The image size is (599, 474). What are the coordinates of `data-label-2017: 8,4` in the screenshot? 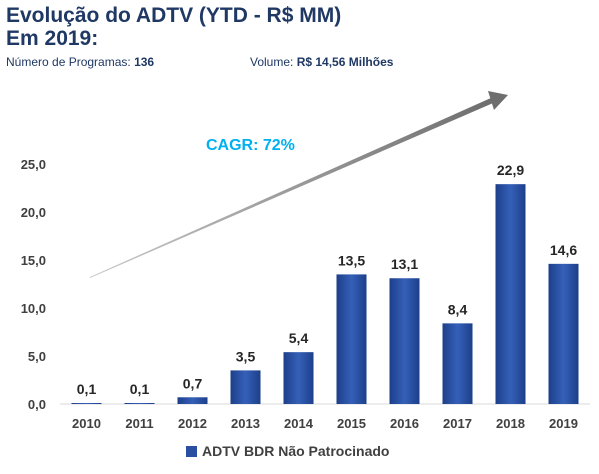 It's located at (458, 309).